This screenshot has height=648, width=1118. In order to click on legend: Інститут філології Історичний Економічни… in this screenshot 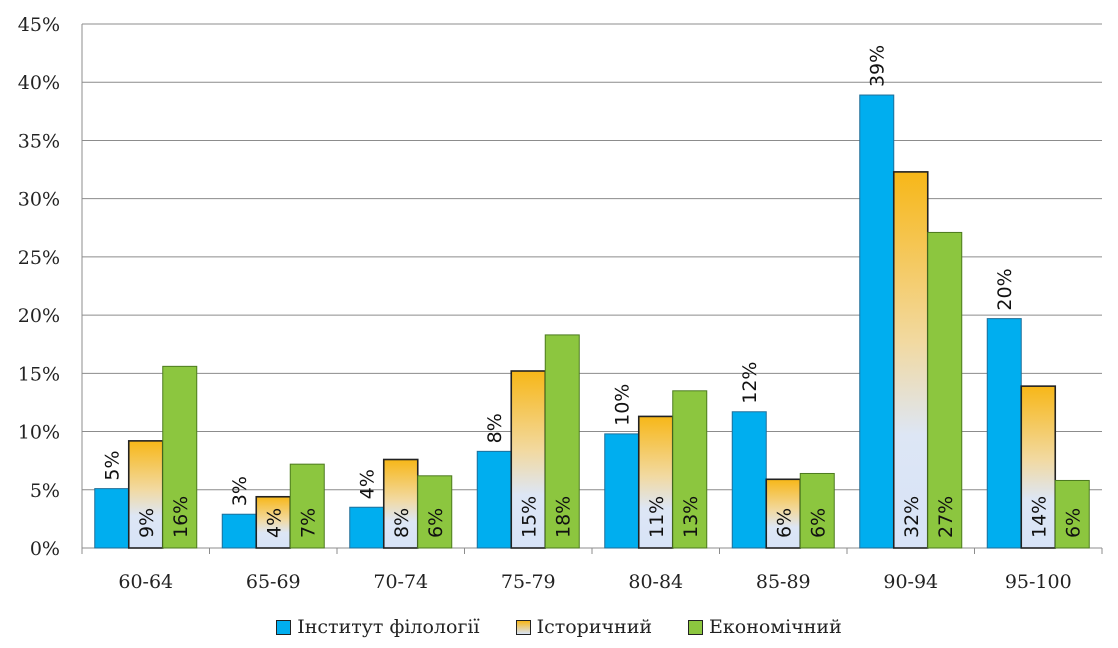, I will do `click(559, 627)`.